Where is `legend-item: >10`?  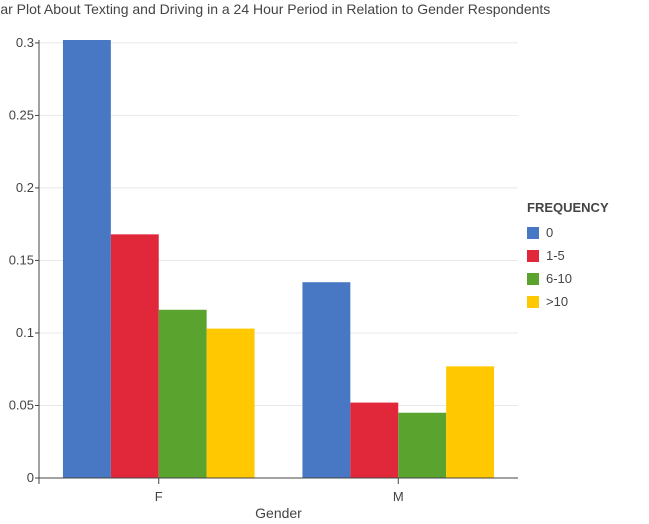
legend-item: >10 is located at coordinates (568, 301).